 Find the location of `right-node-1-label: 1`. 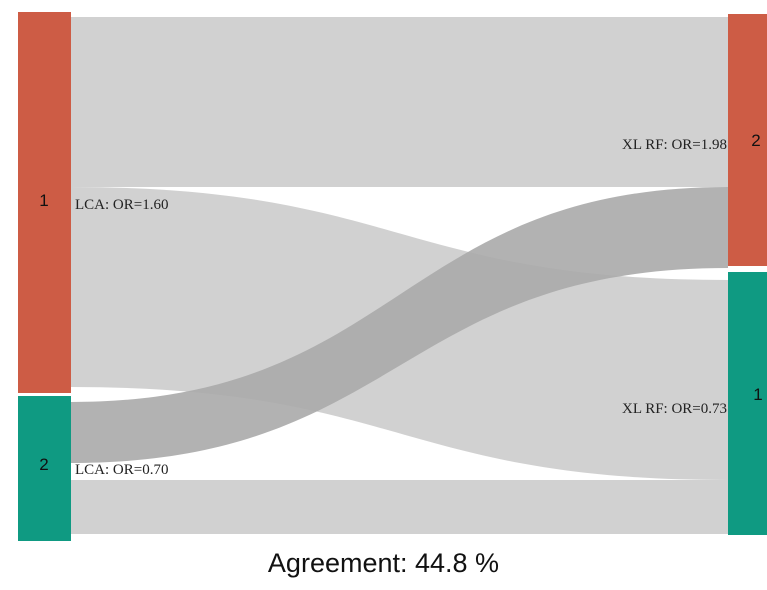

right-node-1-label: 1 is located at coordinates (757, 394).